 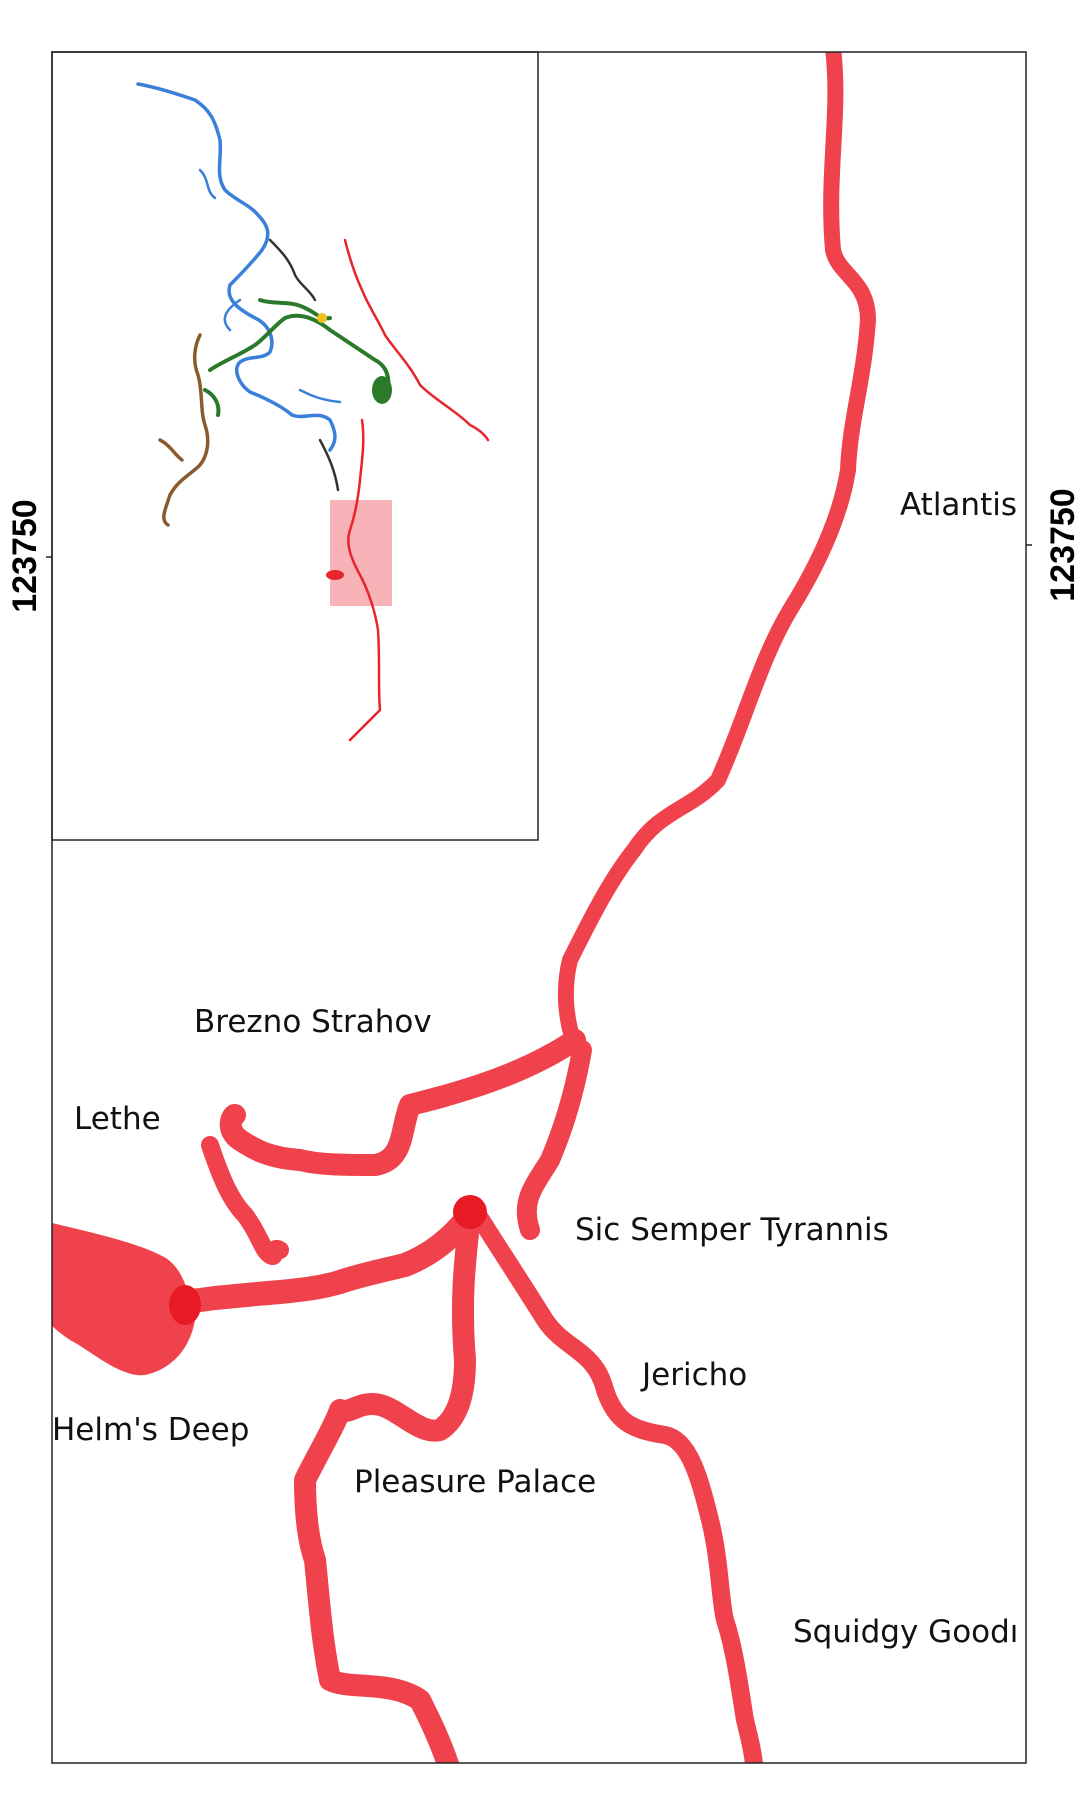 What do you see at coordinates (335, 575) in the screenshot?
I see `inset-red-chamber` at bounding box center [335, 575].